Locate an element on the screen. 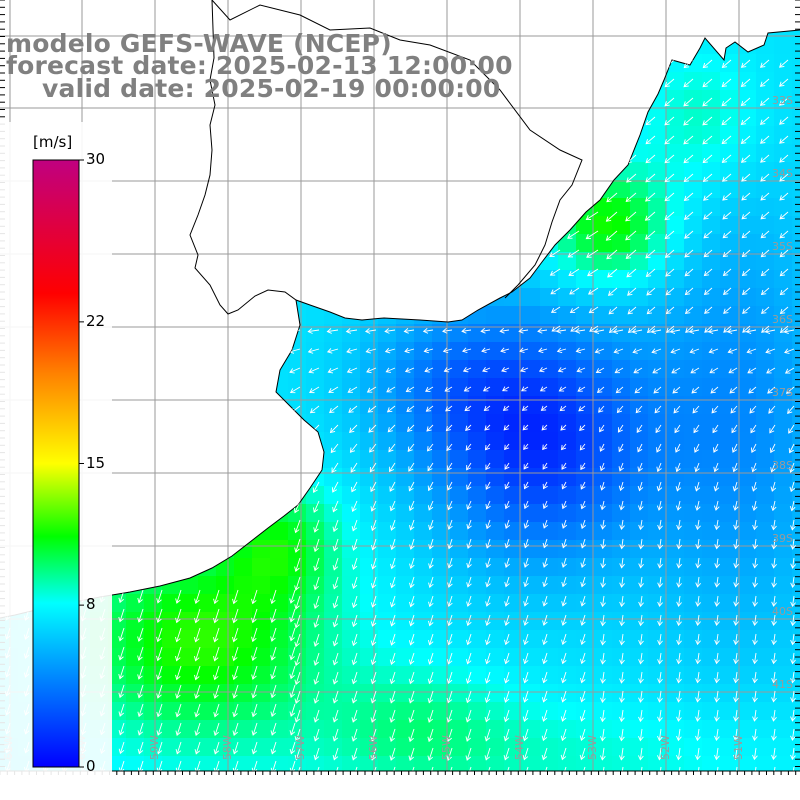 Image resolution: width=800 pixels, height=800 pixels. colorbar-tick-label: 15 is located at coordinates (96, 462).